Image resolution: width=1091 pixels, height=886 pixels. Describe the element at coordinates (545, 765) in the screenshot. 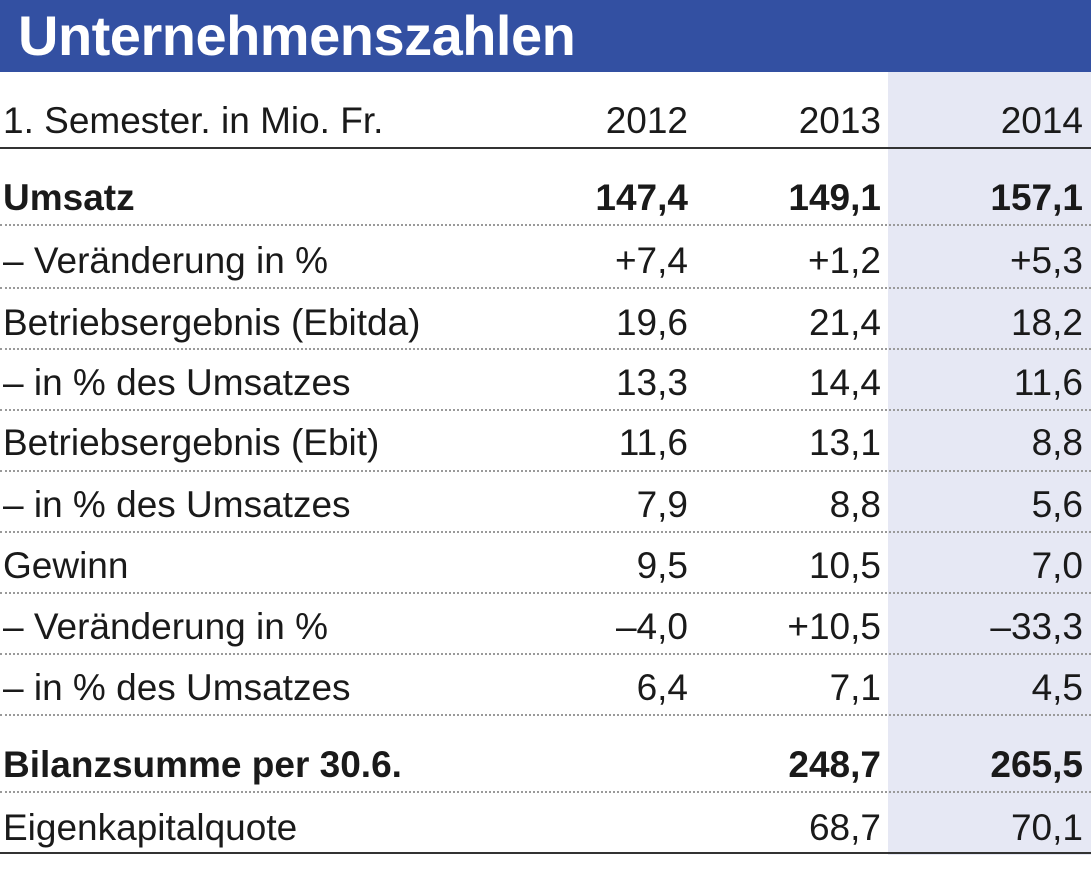

I see `table-row: Bilanzsumme per 30.6. 248,7 265,5` at that location.